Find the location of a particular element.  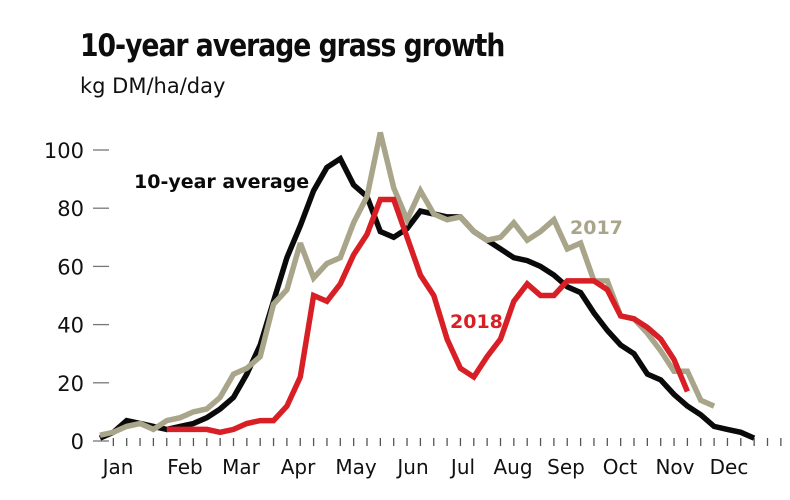

x-tick-label: Oct is located at coordinates (620, 467).